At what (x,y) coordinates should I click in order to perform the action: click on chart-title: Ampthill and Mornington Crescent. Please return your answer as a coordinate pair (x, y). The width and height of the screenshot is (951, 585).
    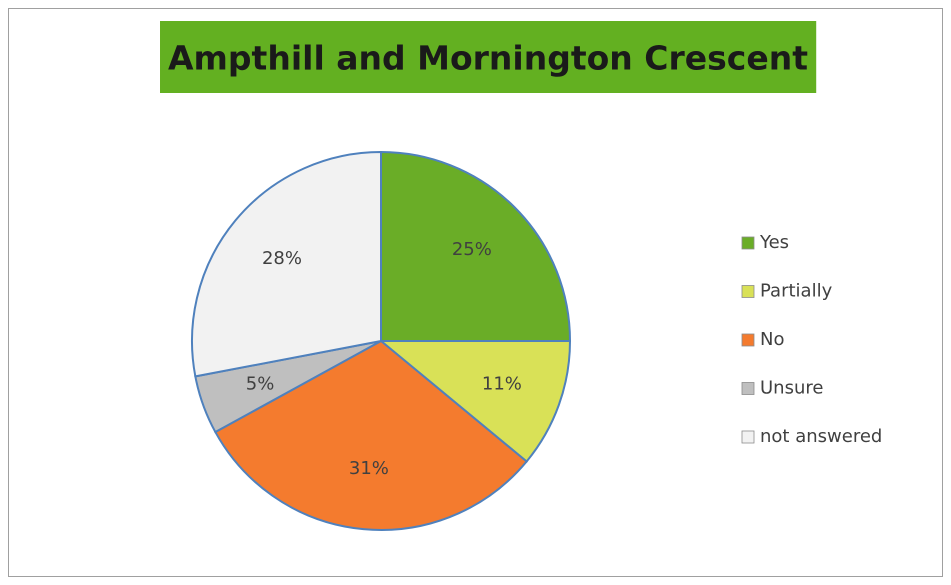
    Looking at the image, I should click on (488, 58).